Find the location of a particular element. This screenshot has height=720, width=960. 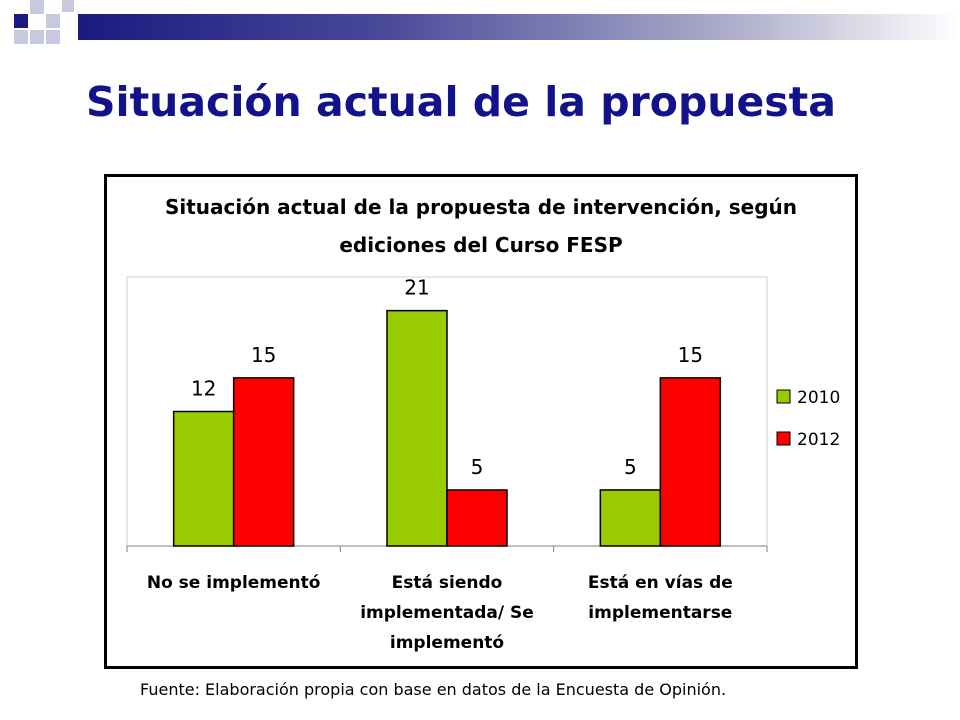

x-tick-label-2-1: implementarse is located at coordinates (660, 613).